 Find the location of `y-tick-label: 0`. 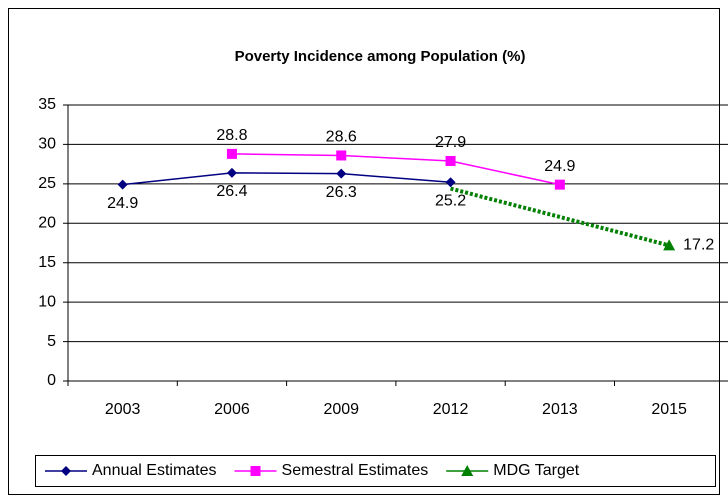

y-tick-label: 0 is located at coordinates (51, 380).